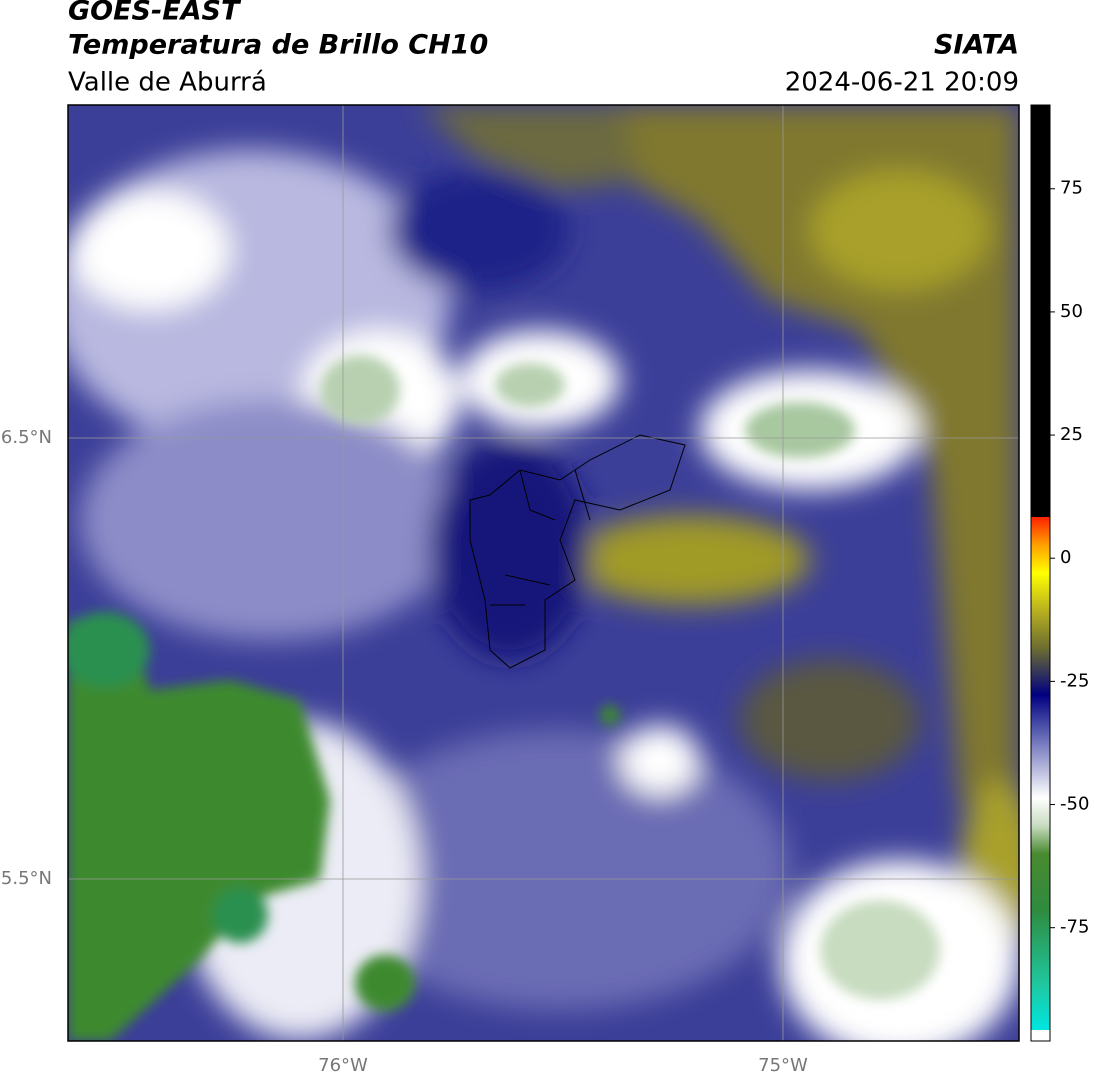 The height and width of the screenshot is (1082, 1094). Describe the element at coordinates (155, 13) in the screenshot. I see `title: GOES-EAST` at that location.